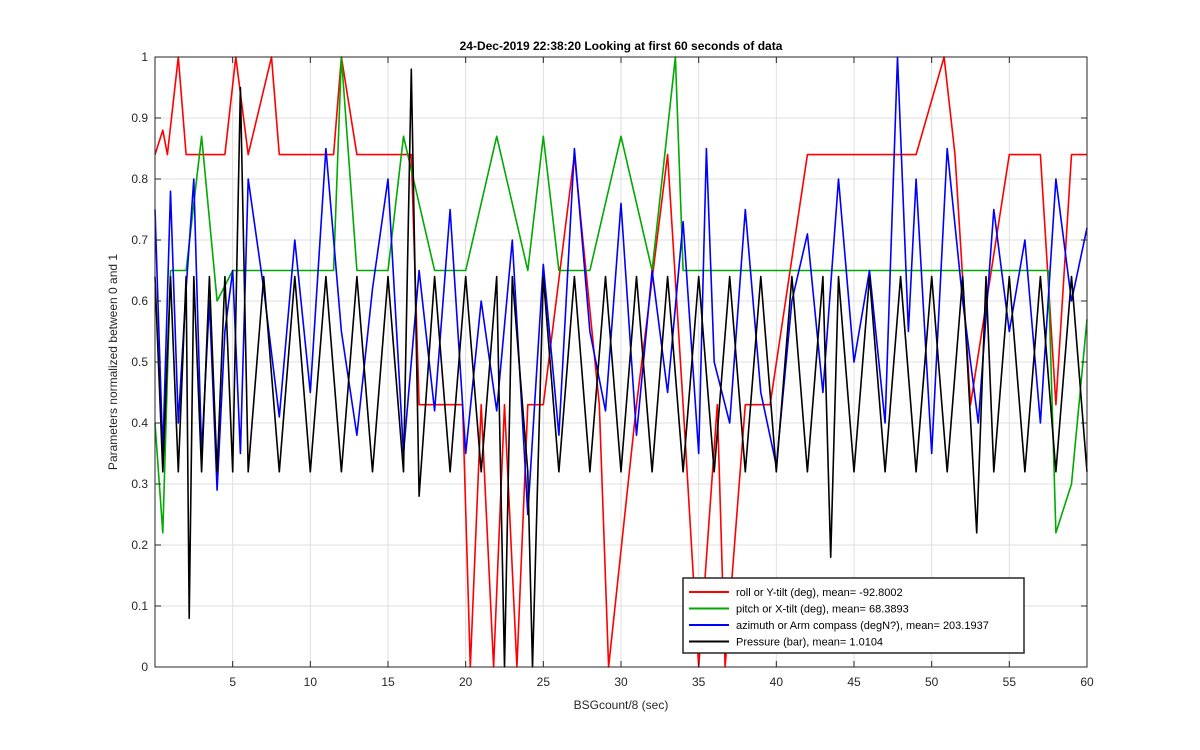 Image resolution: width=1200 pixels, height=750 pixels. What do you see at coordinates (819, 593) in the screenshot?
I see `legend-label-0: roll or Y-tilt (deg), mean= -92.8002` at bounding box center [819, 593].